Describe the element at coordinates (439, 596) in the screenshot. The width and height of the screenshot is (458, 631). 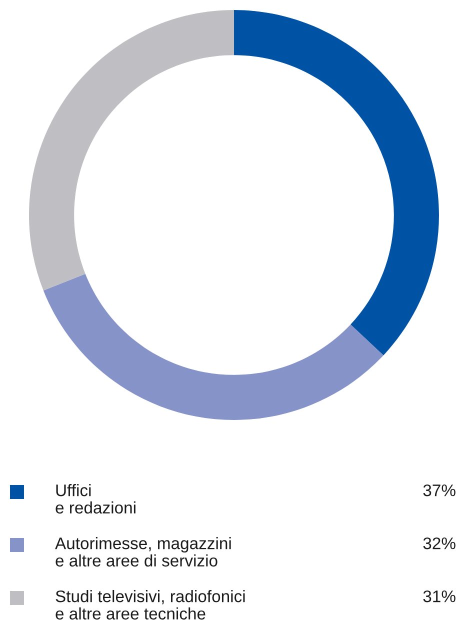
I see `data-label: 31%` at that location.